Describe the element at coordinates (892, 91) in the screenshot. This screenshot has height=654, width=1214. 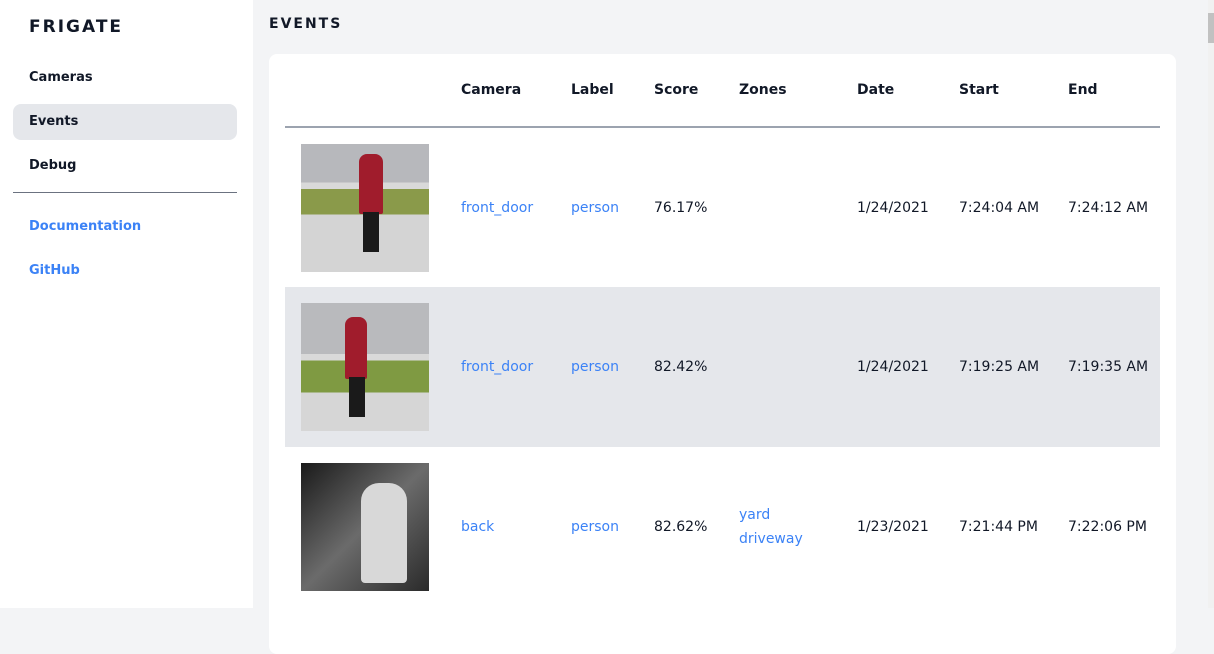
I see `header-date: Date` at that location.